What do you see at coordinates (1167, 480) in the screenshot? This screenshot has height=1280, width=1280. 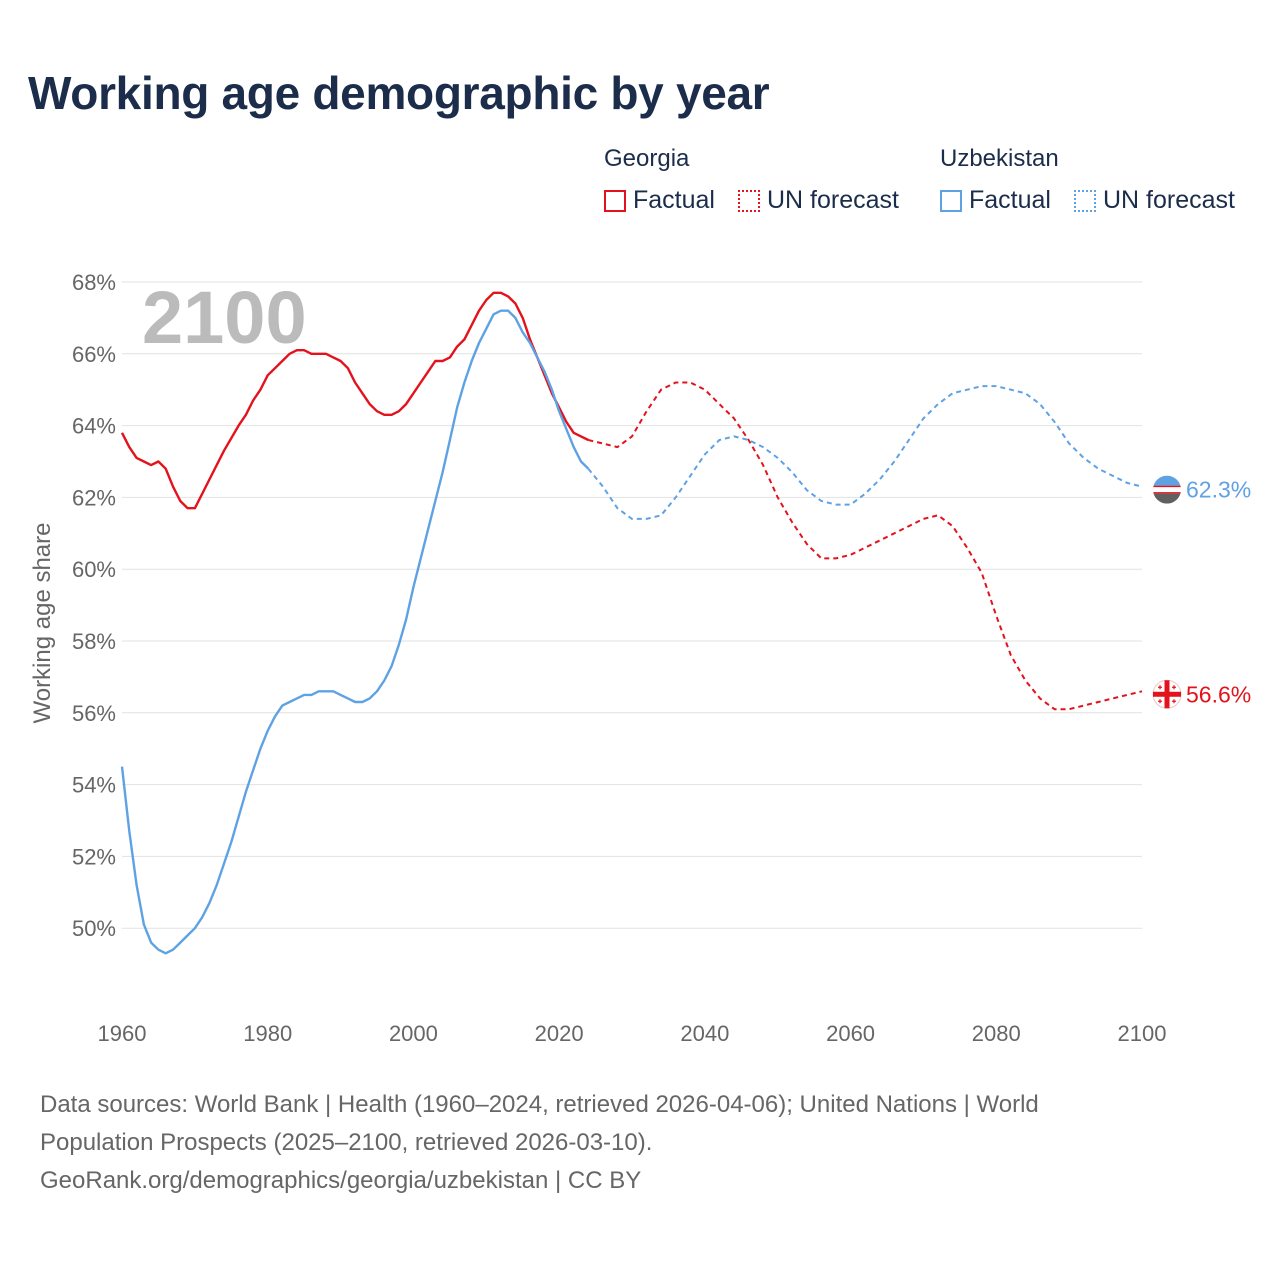 I see `flag-band-blue` at bounding box center [1167, 480].